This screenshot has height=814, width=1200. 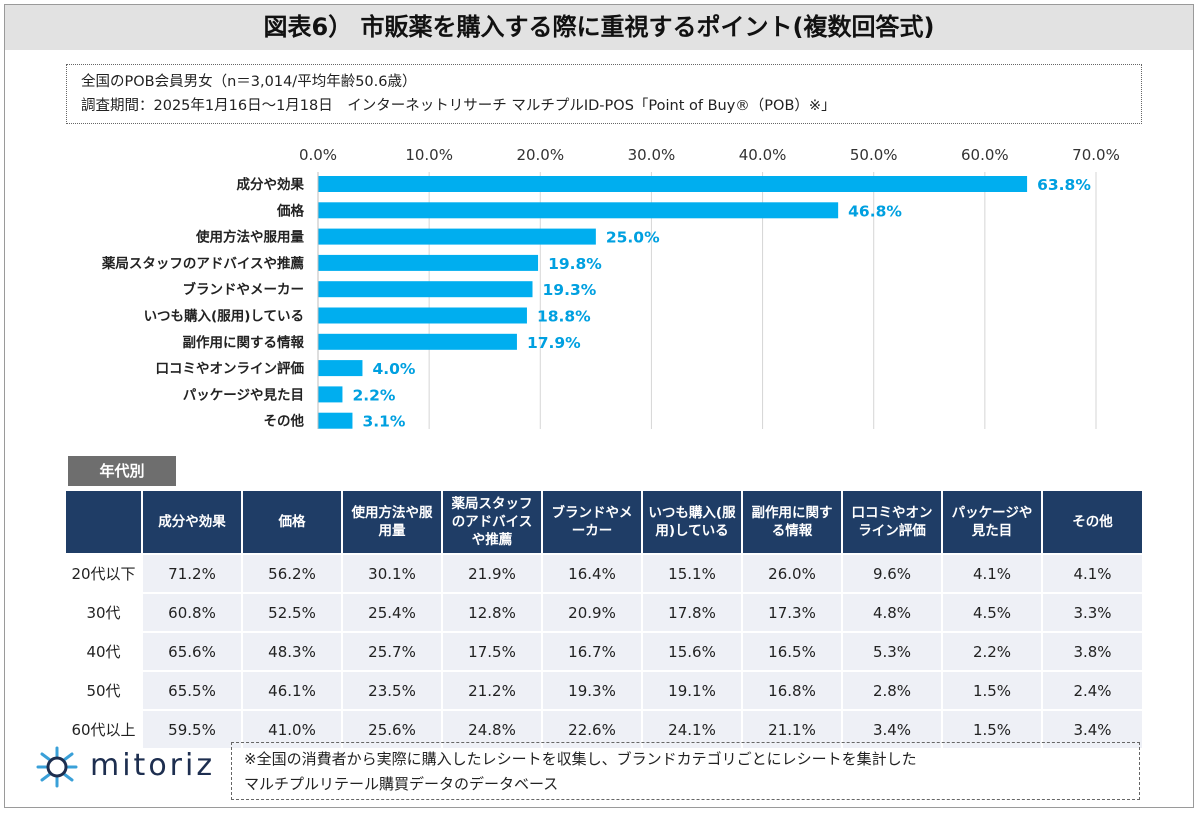 I want to click on table-cell: 23.5%, so click(x=391, y=690).